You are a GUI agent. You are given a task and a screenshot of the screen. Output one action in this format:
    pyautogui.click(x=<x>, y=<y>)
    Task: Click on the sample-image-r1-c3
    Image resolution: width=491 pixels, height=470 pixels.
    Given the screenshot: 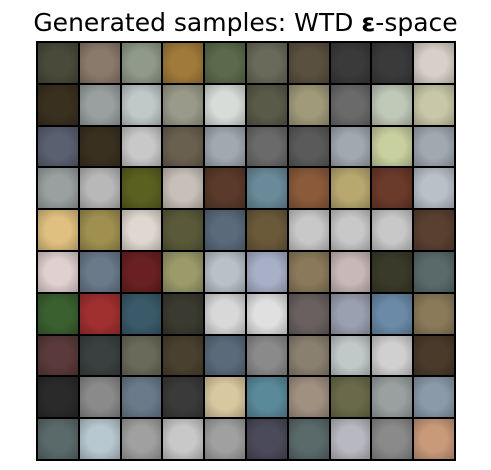 What is the action you would take?
    pyautogui.click(x=141, y=63)
    